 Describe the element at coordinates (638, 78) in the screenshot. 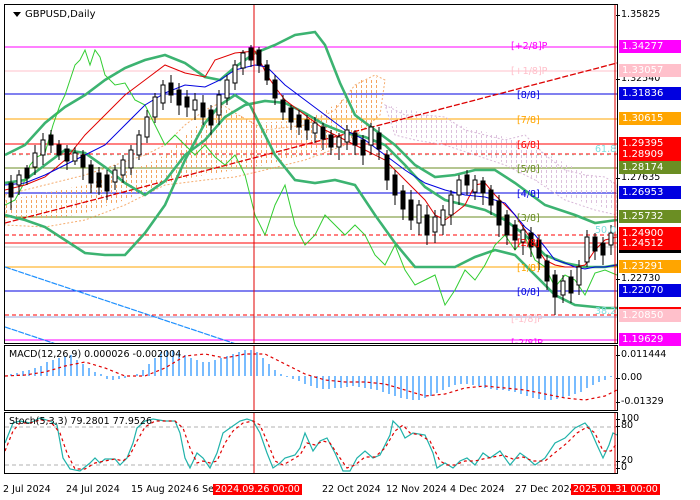

I see `price-tick: 1.32540` at that location.